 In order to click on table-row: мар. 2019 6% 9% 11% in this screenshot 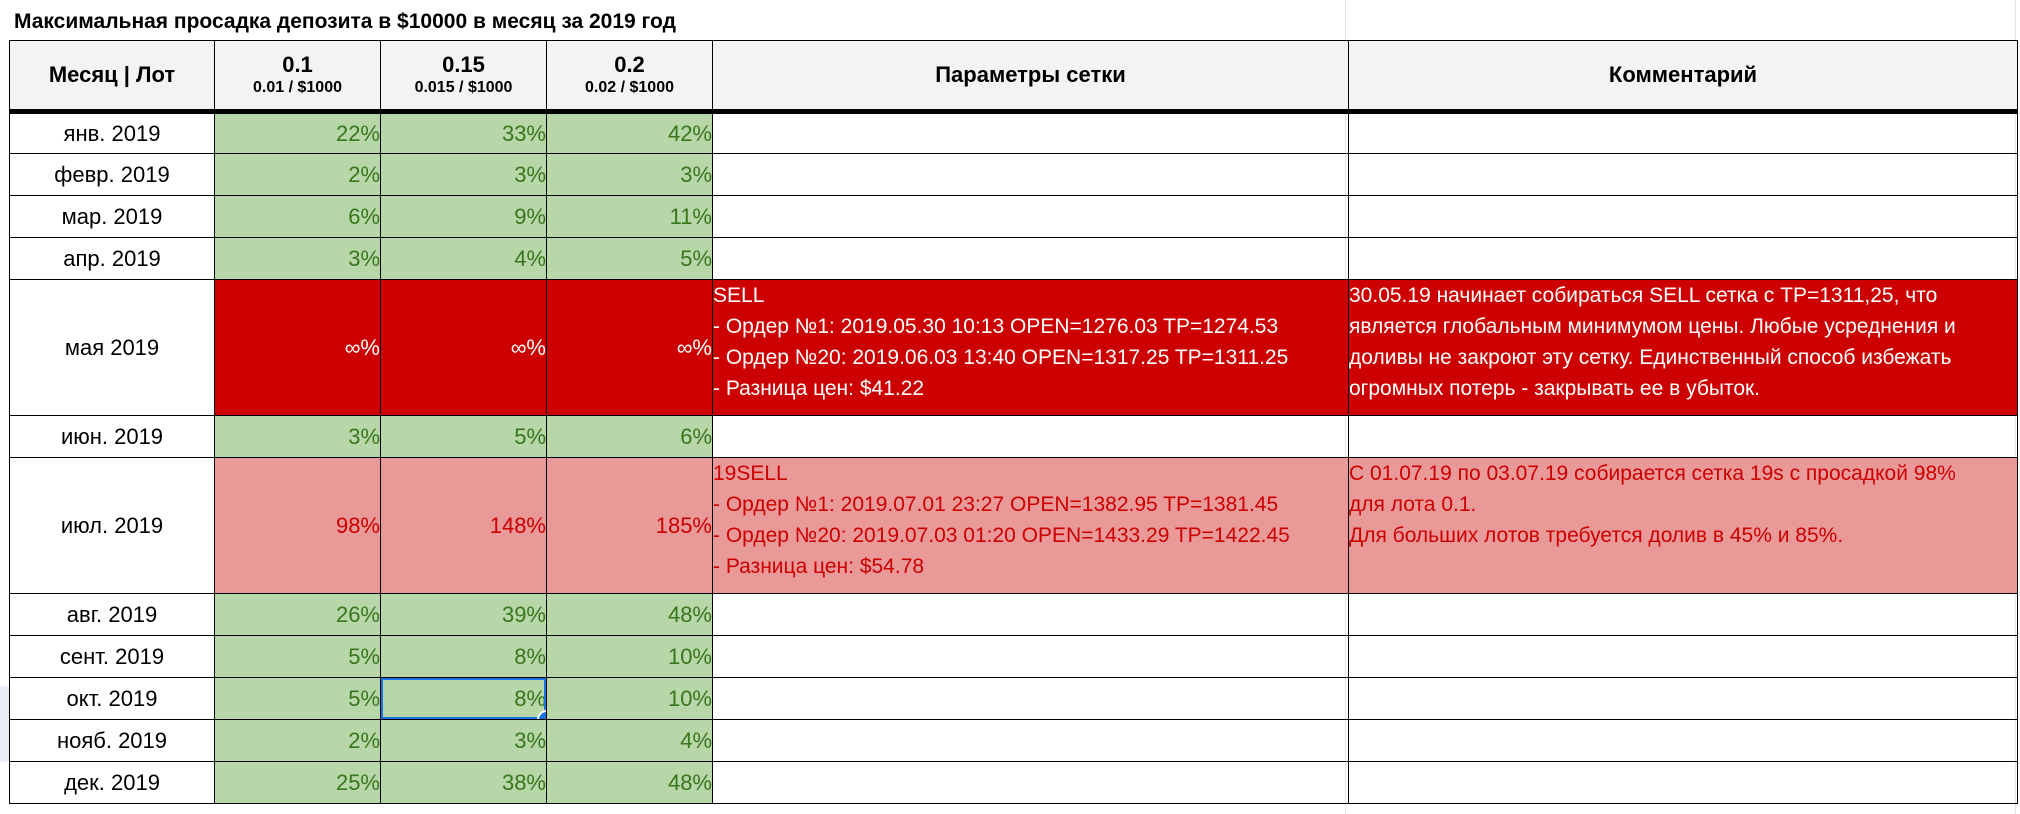, I will do `click(1013, 216)`.